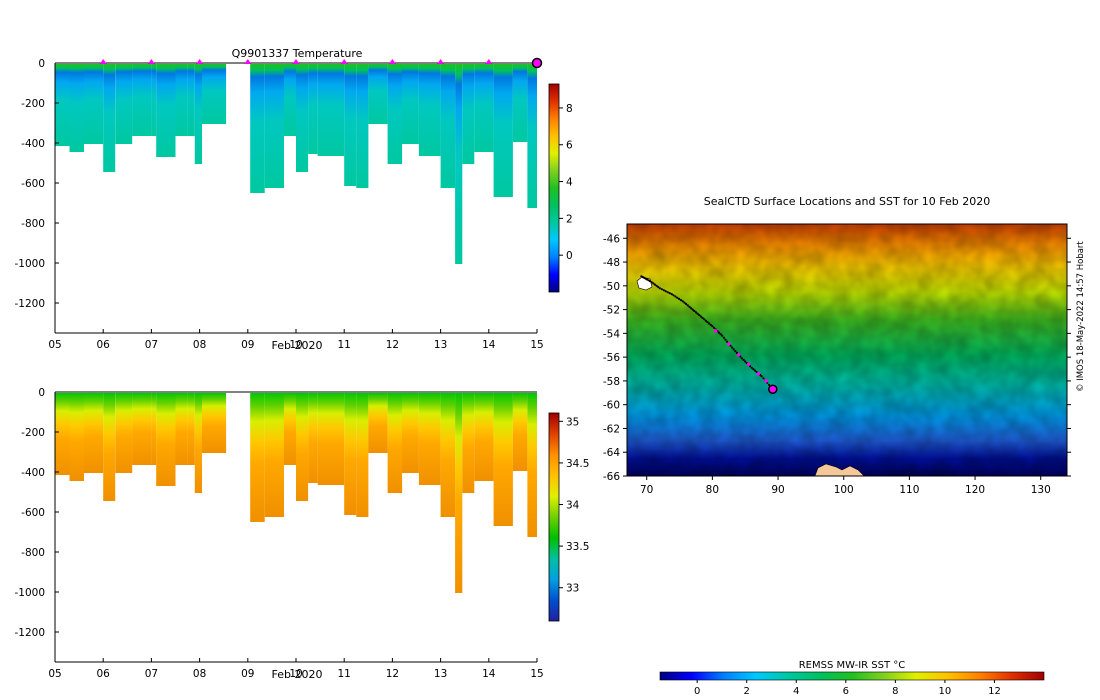 The height and width of the screenshot is (700, 1100). What do you see at coordinates (537, 63) in the screenshot?
I see `end-marker` at bounding box center [537, 63].